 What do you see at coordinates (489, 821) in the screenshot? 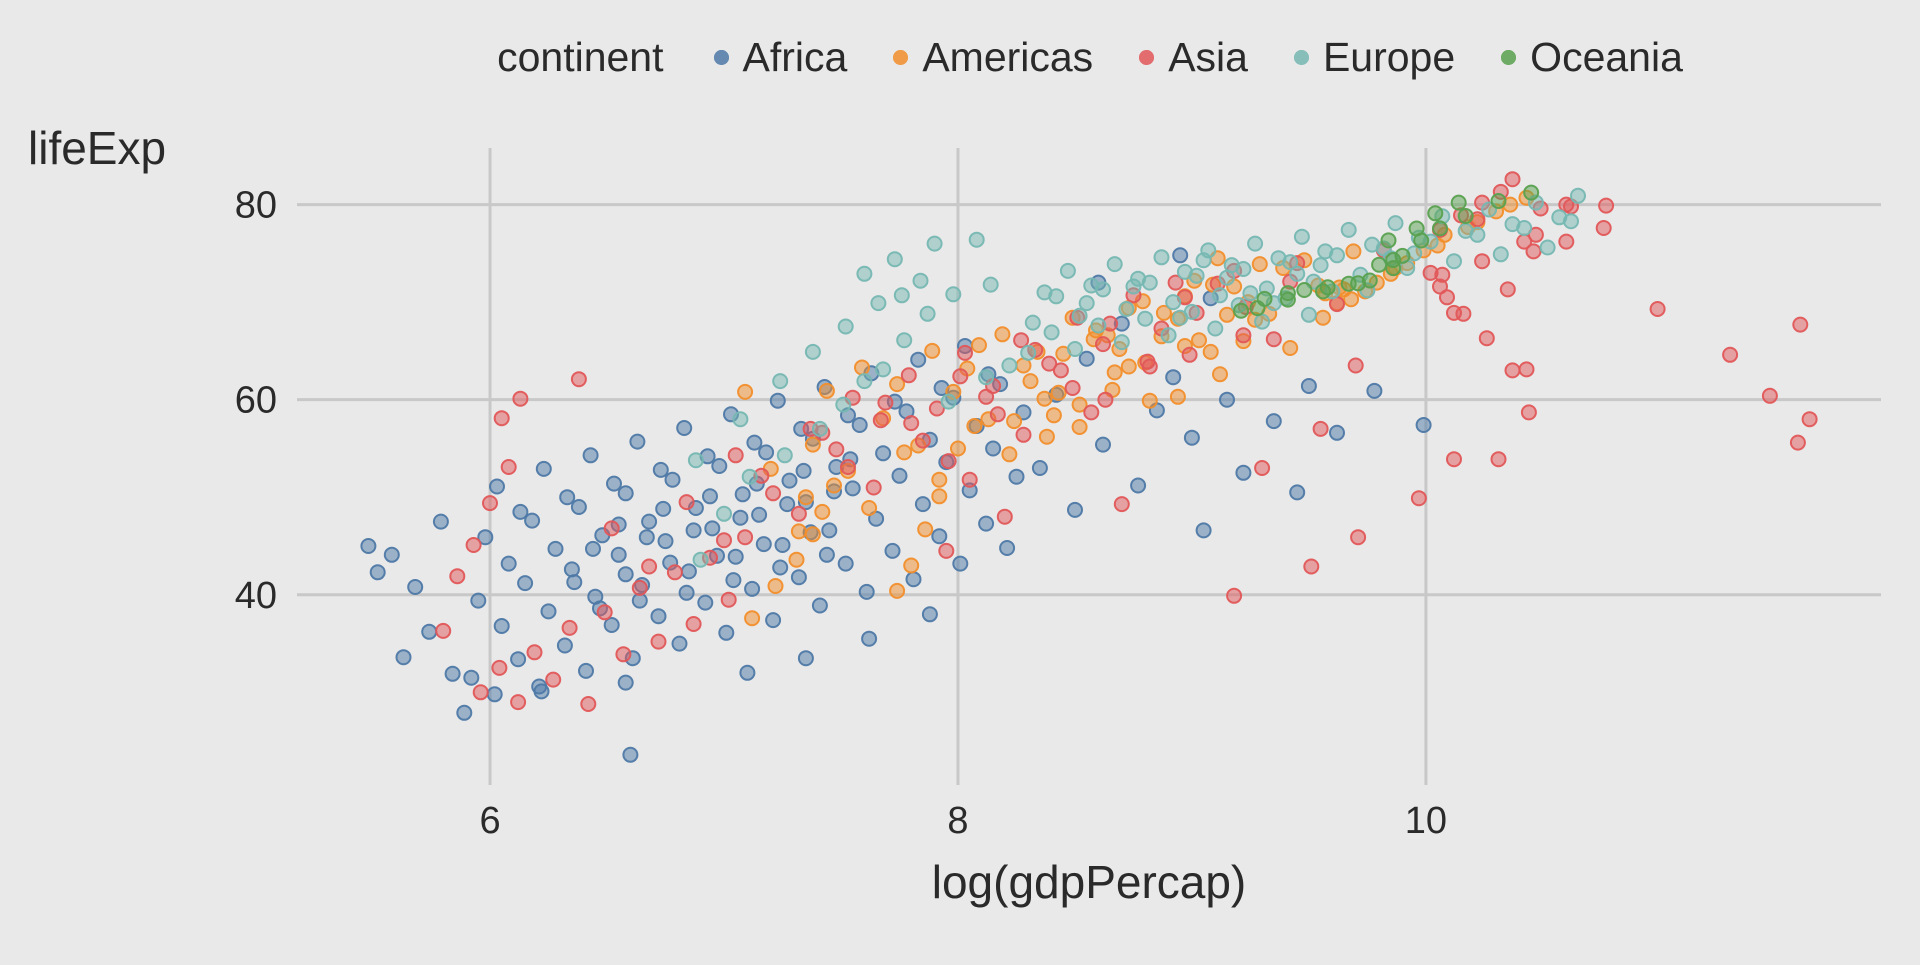
I see `x-tick-label: 6` at bounding box center [489, 821].